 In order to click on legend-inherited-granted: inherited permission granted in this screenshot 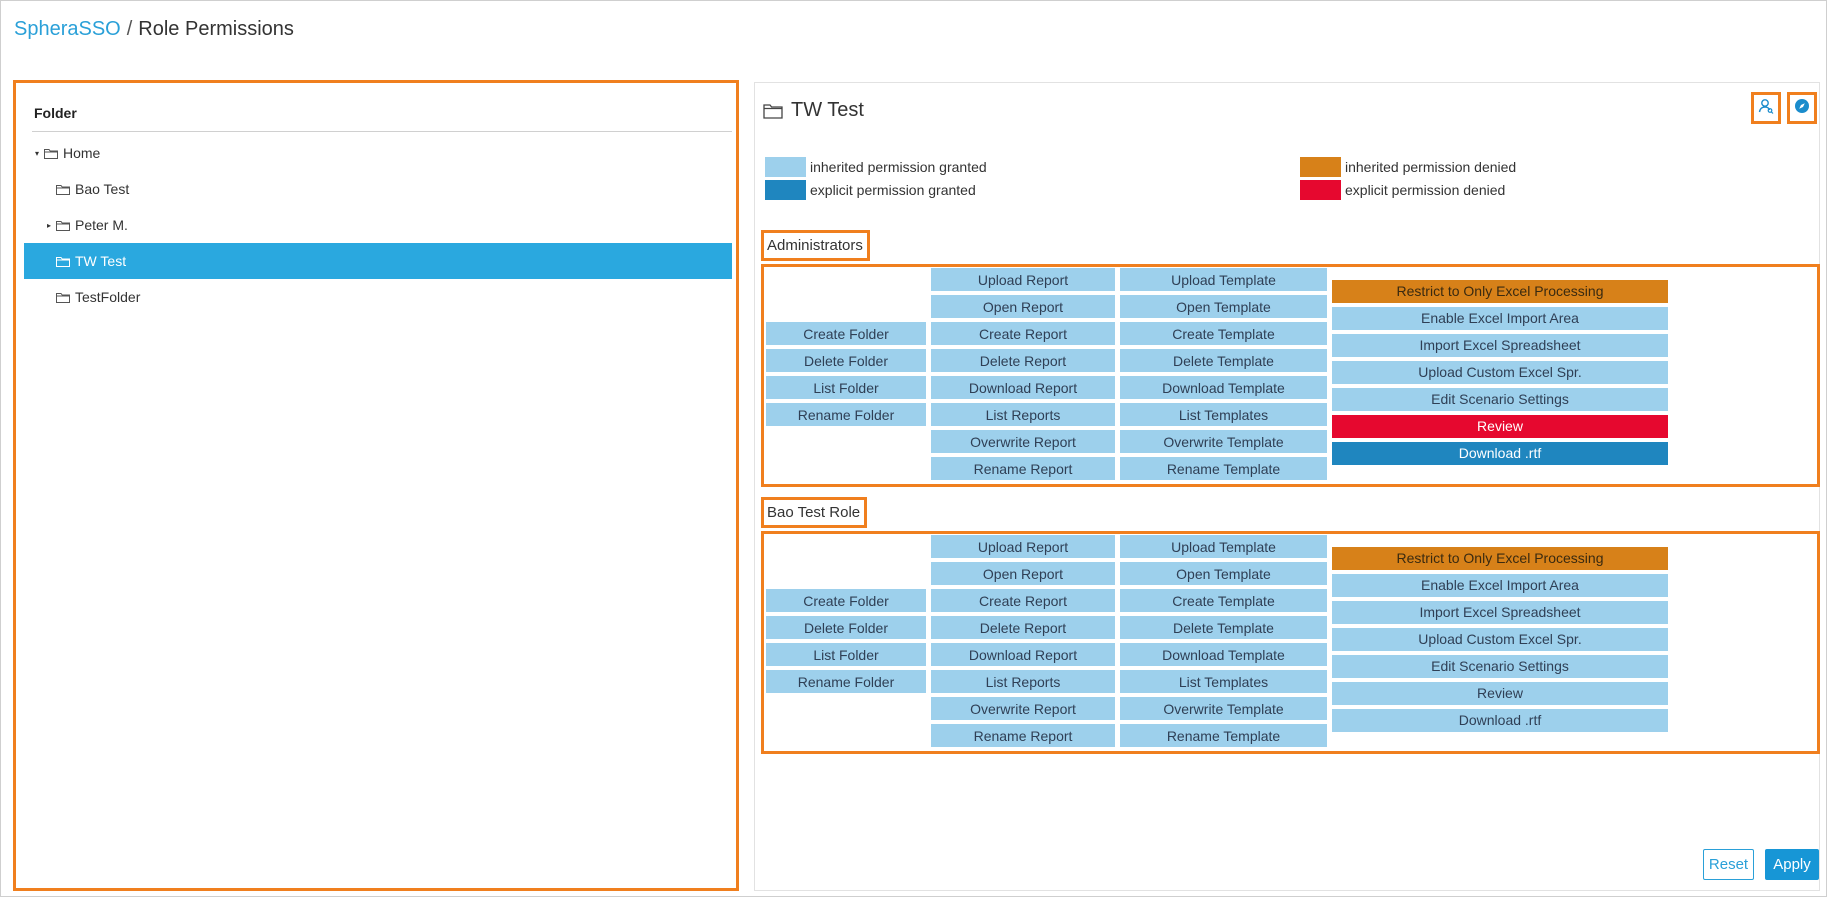, I will do `click(876, 167)`.